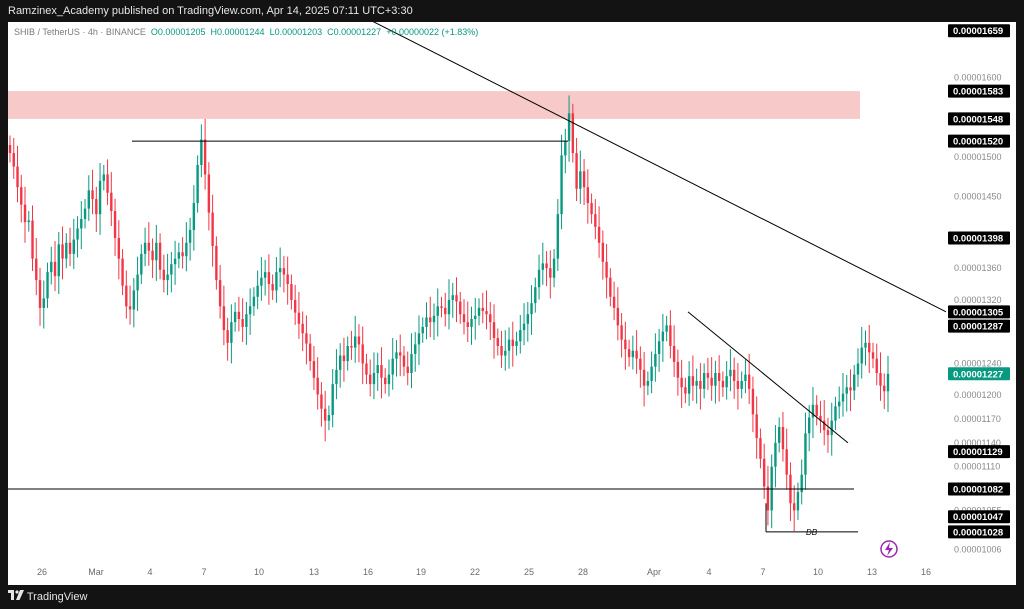 This screenshot has height=609, width=1024. Describe the element at coordinates (889, 549) in the screenshot. I see `flash-bolt` at that location.